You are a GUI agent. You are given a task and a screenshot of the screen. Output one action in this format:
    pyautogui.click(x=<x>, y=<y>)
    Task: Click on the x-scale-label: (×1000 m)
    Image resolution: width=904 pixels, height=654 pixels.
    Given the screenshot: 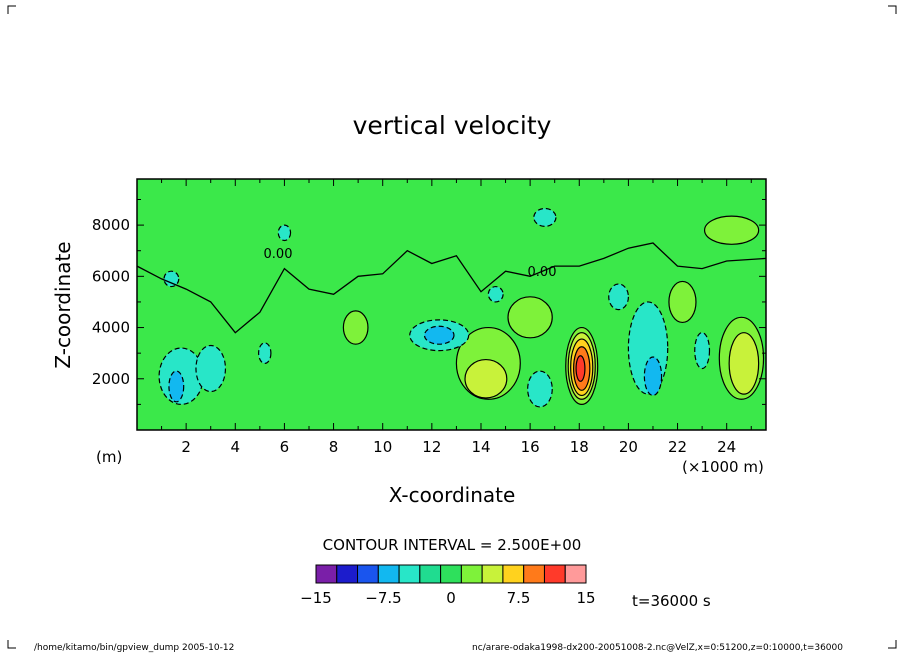 What is the action you would take?
    pyautogui.click(x=723, y=467)
    